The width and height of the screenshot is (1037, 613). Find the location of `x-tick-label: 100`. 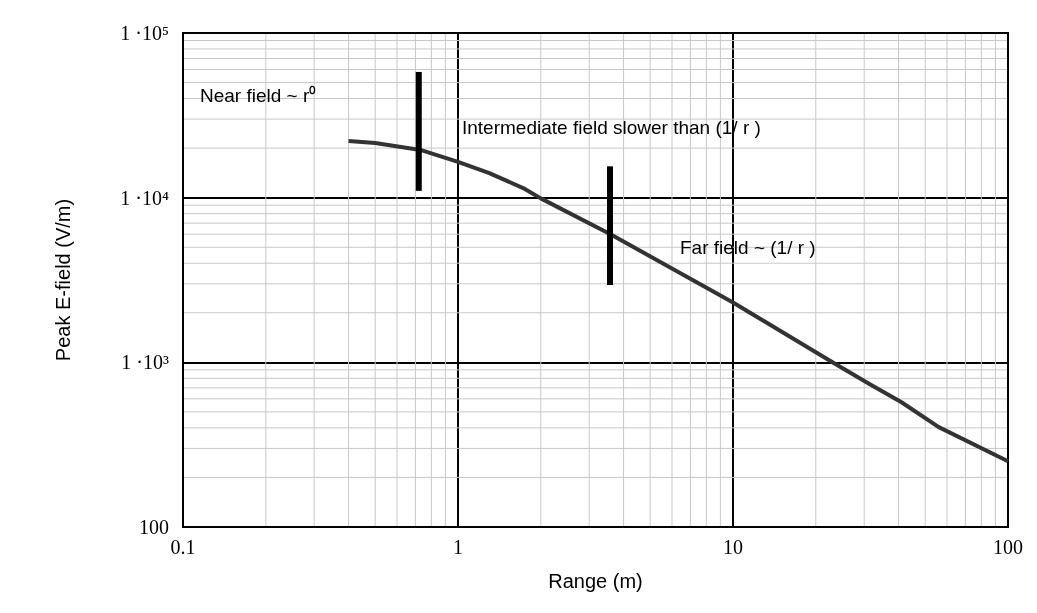

x-tick-label: 100 is located at coordinates (1008, 547).